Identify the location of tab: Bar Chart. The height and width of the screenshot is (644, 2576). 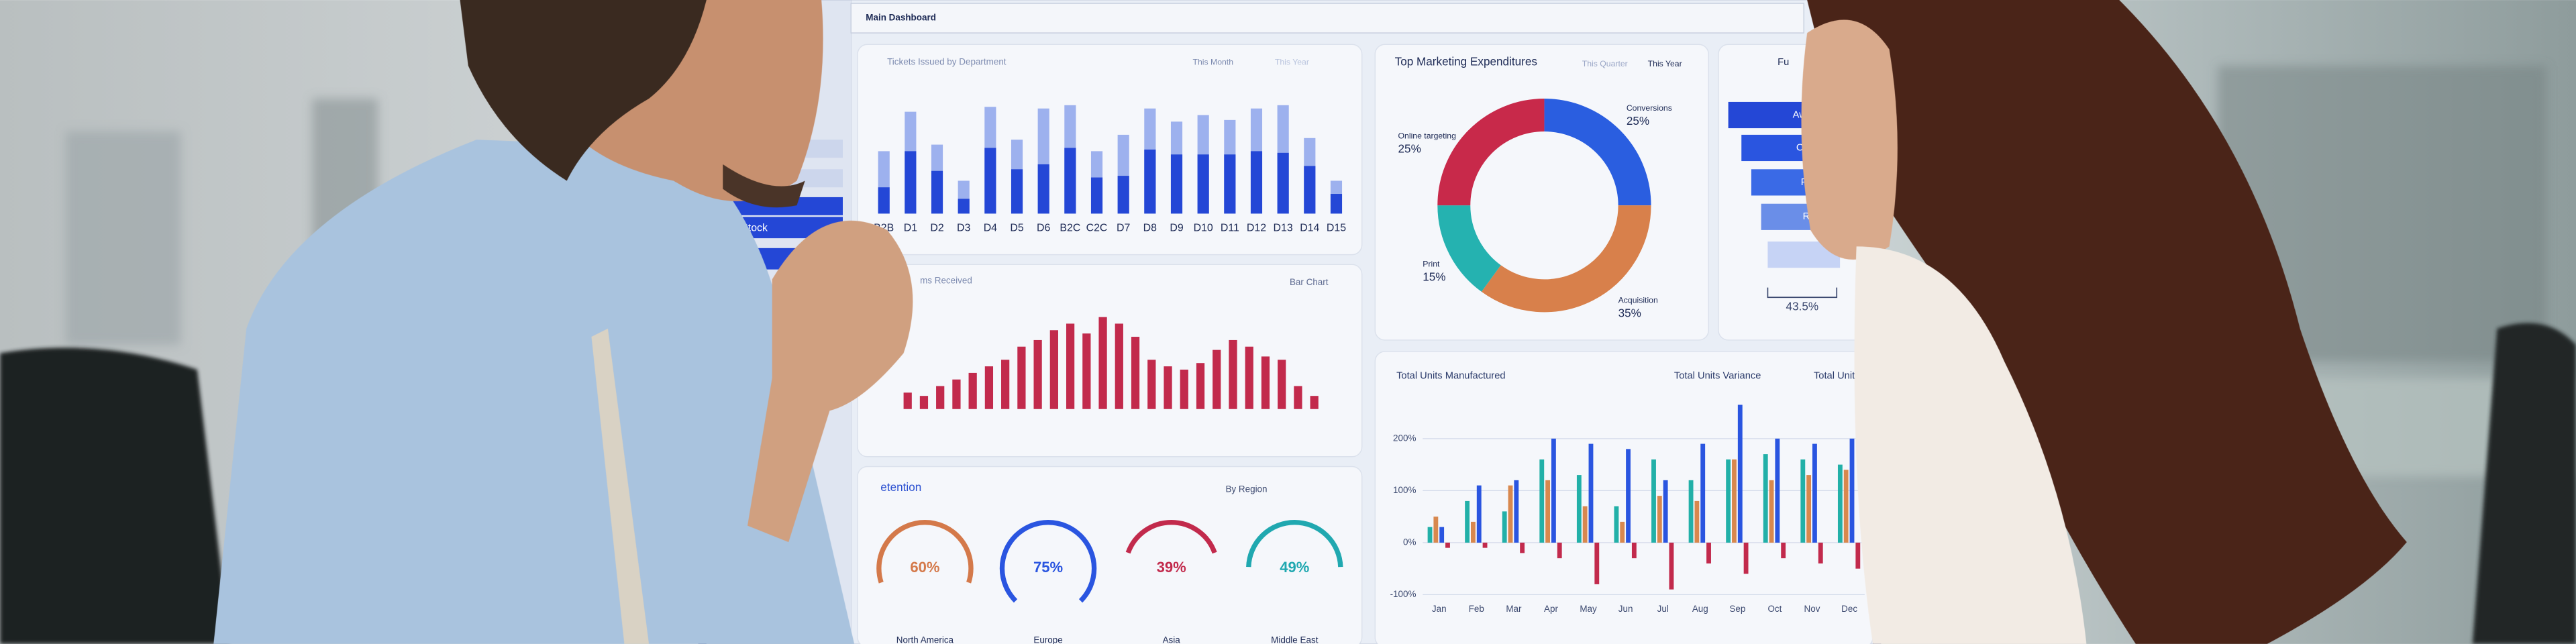
(1309, 282).